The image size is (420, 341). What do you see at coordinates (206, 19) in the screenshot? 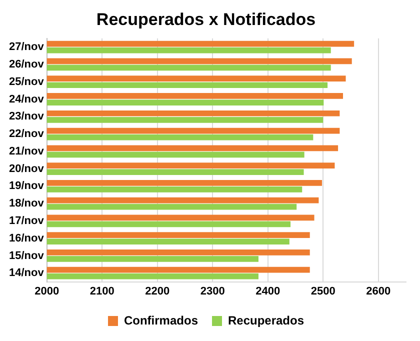
I see `chart-title: Recuperados x Notificados` at bounding box center [206, 19].